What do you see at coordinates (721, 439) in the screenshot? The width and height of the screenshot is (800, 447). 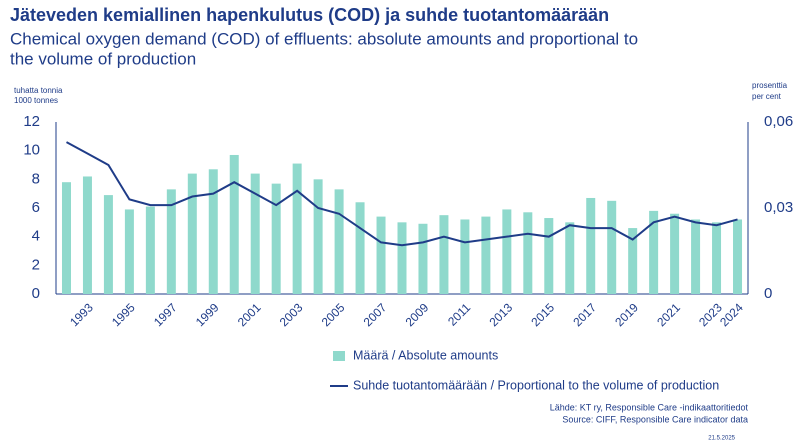 I see `date: 21.5.2025` at bounding box center [721, 439].